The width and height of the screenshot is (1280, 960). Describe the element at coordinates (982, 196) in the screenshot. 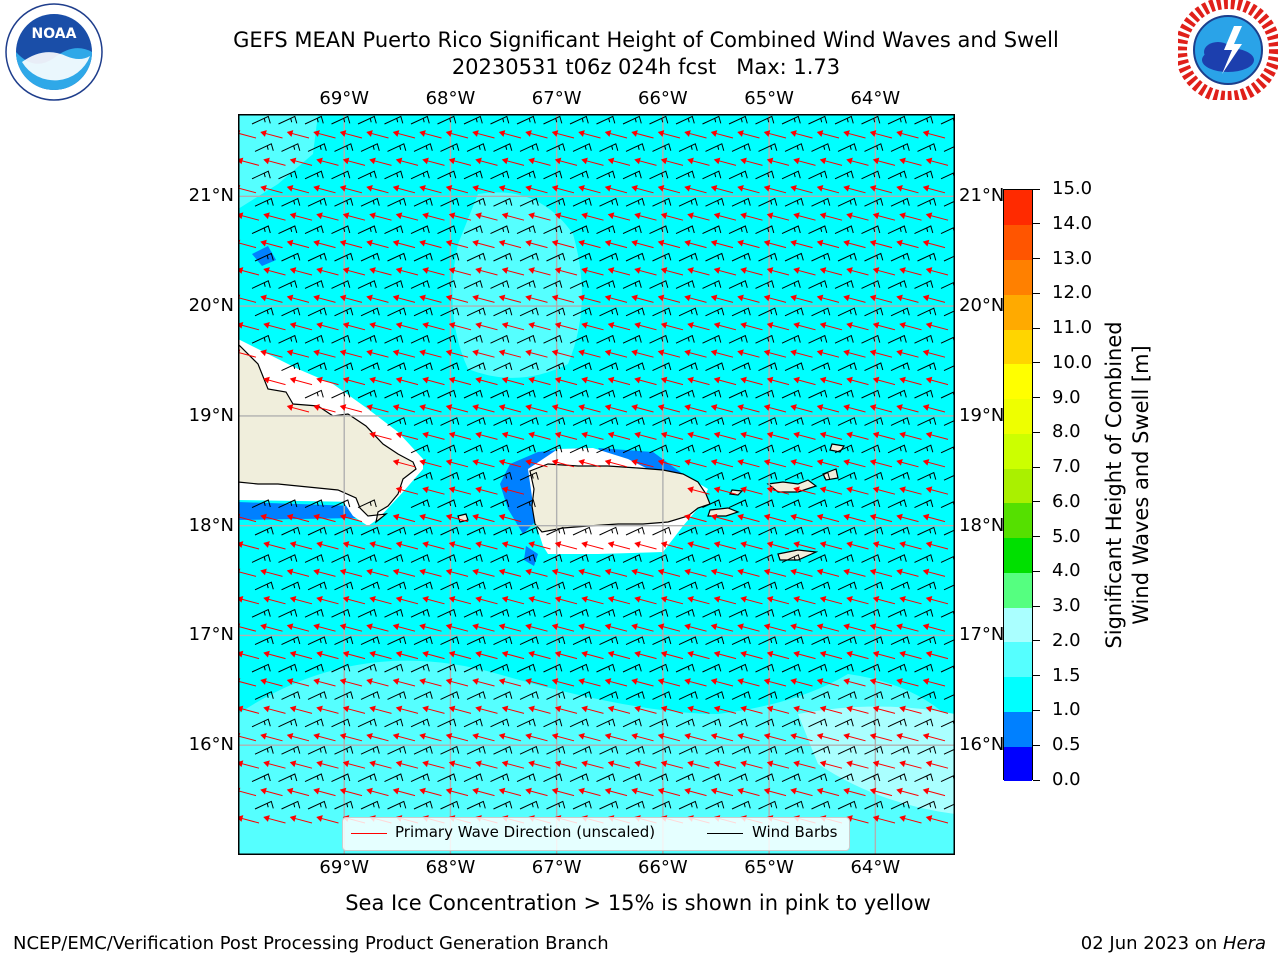

I see `coordinate-label: 21°N` at that location.